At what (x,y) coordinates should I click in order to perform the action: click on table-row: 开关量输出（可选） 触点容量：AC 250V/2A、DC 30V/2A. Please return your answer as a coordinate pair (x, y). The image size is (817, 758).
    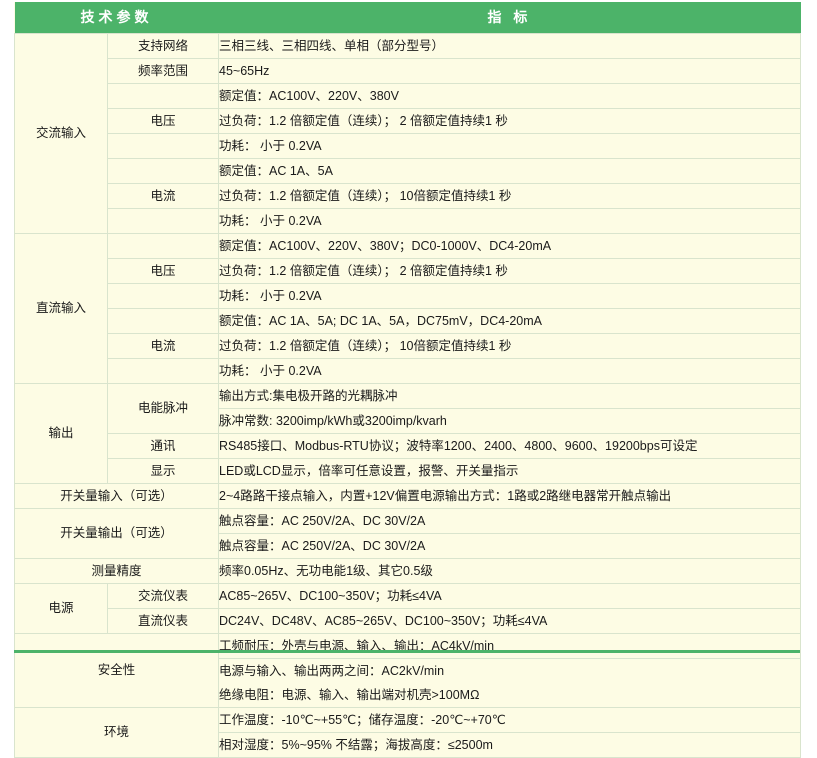
    Looking at the image, I should click on (407, 533).